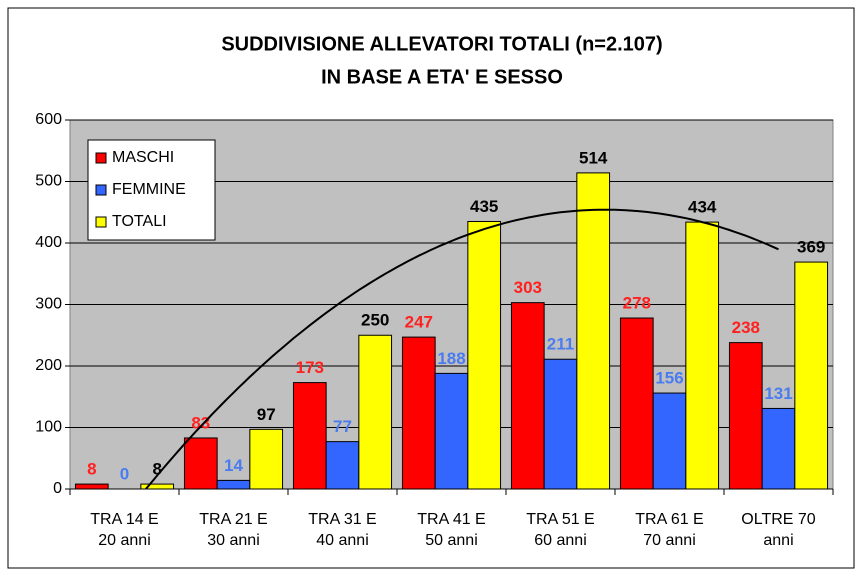 The width and height of the screenshot is (855, 569). What do you see at coordinates (637, 303) in the screenshot?
I see `data-label: 278` at bounding box center [637, 303].